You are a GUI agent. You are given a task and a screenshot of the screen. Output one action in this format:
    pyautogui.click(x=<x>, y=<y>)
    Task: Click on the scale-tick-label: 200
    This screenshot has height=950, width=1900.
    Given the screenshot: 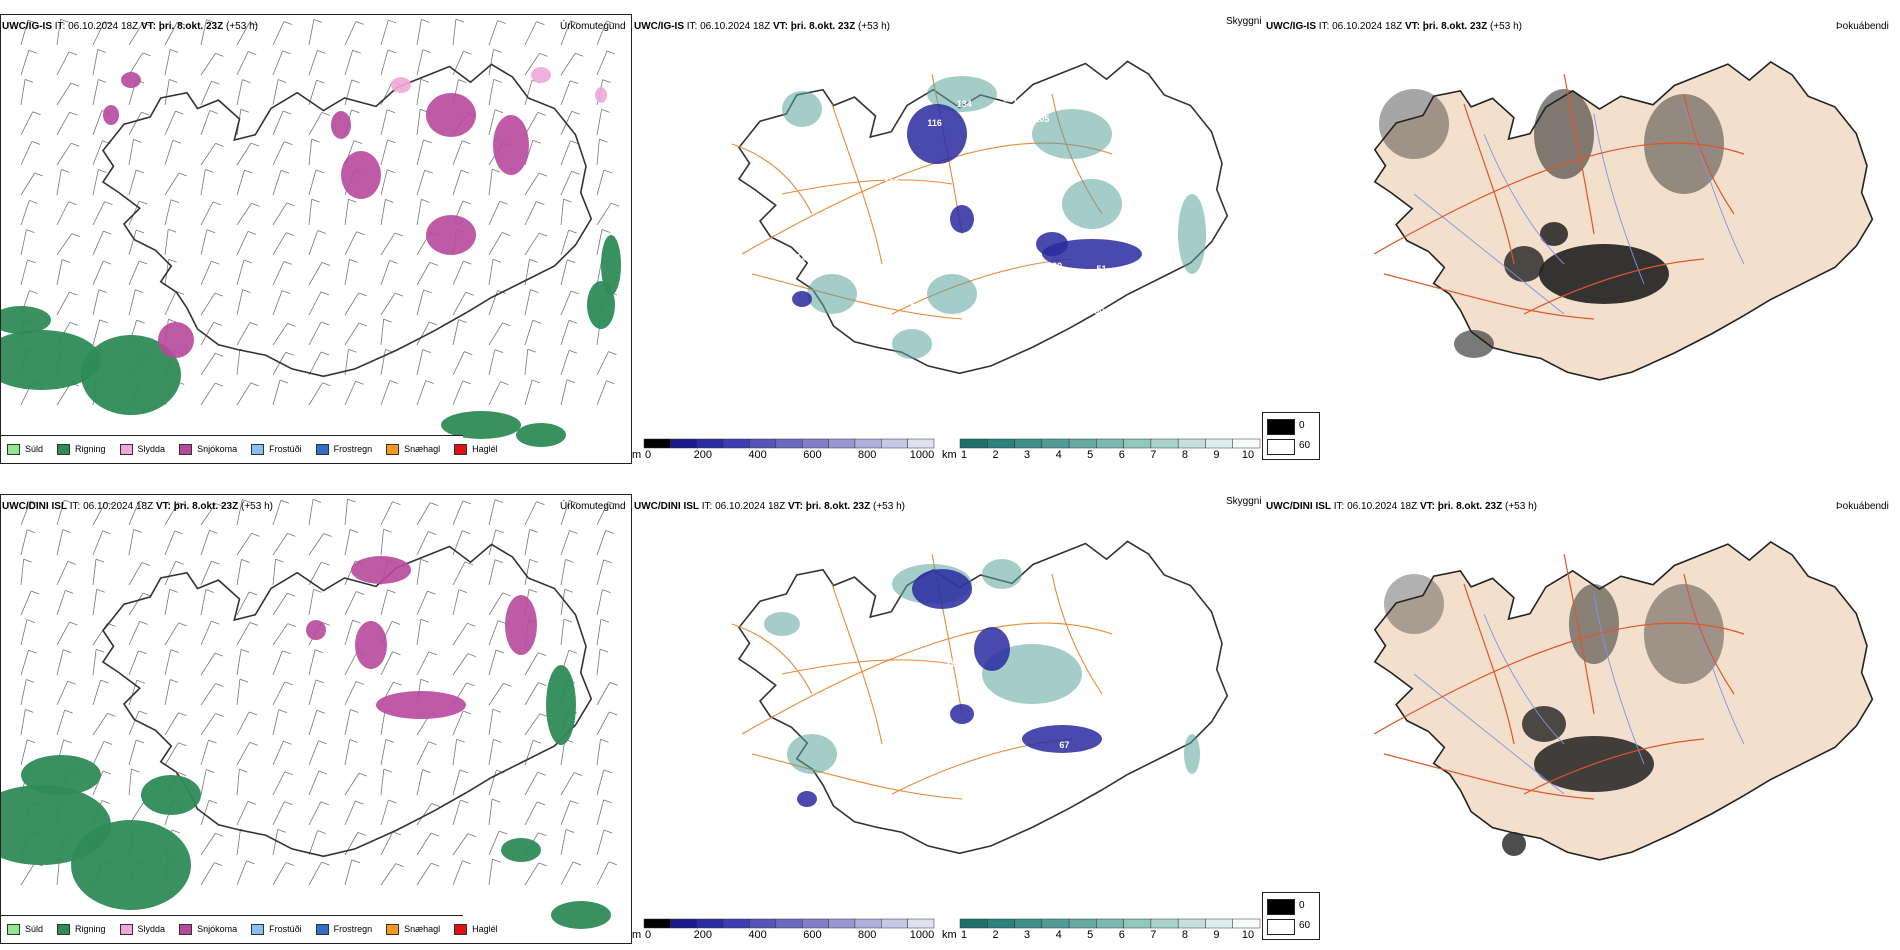 What is the action you would take?
    pyautogui.click(x=702, y=935)
    